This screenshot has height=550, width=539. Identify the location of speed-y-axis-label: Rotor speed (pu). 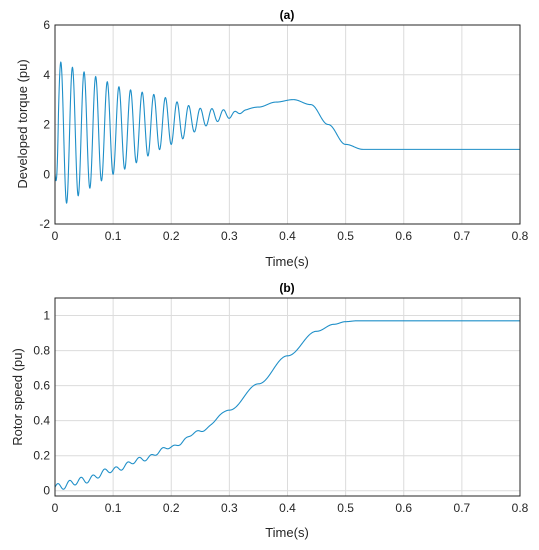
(17, 397).